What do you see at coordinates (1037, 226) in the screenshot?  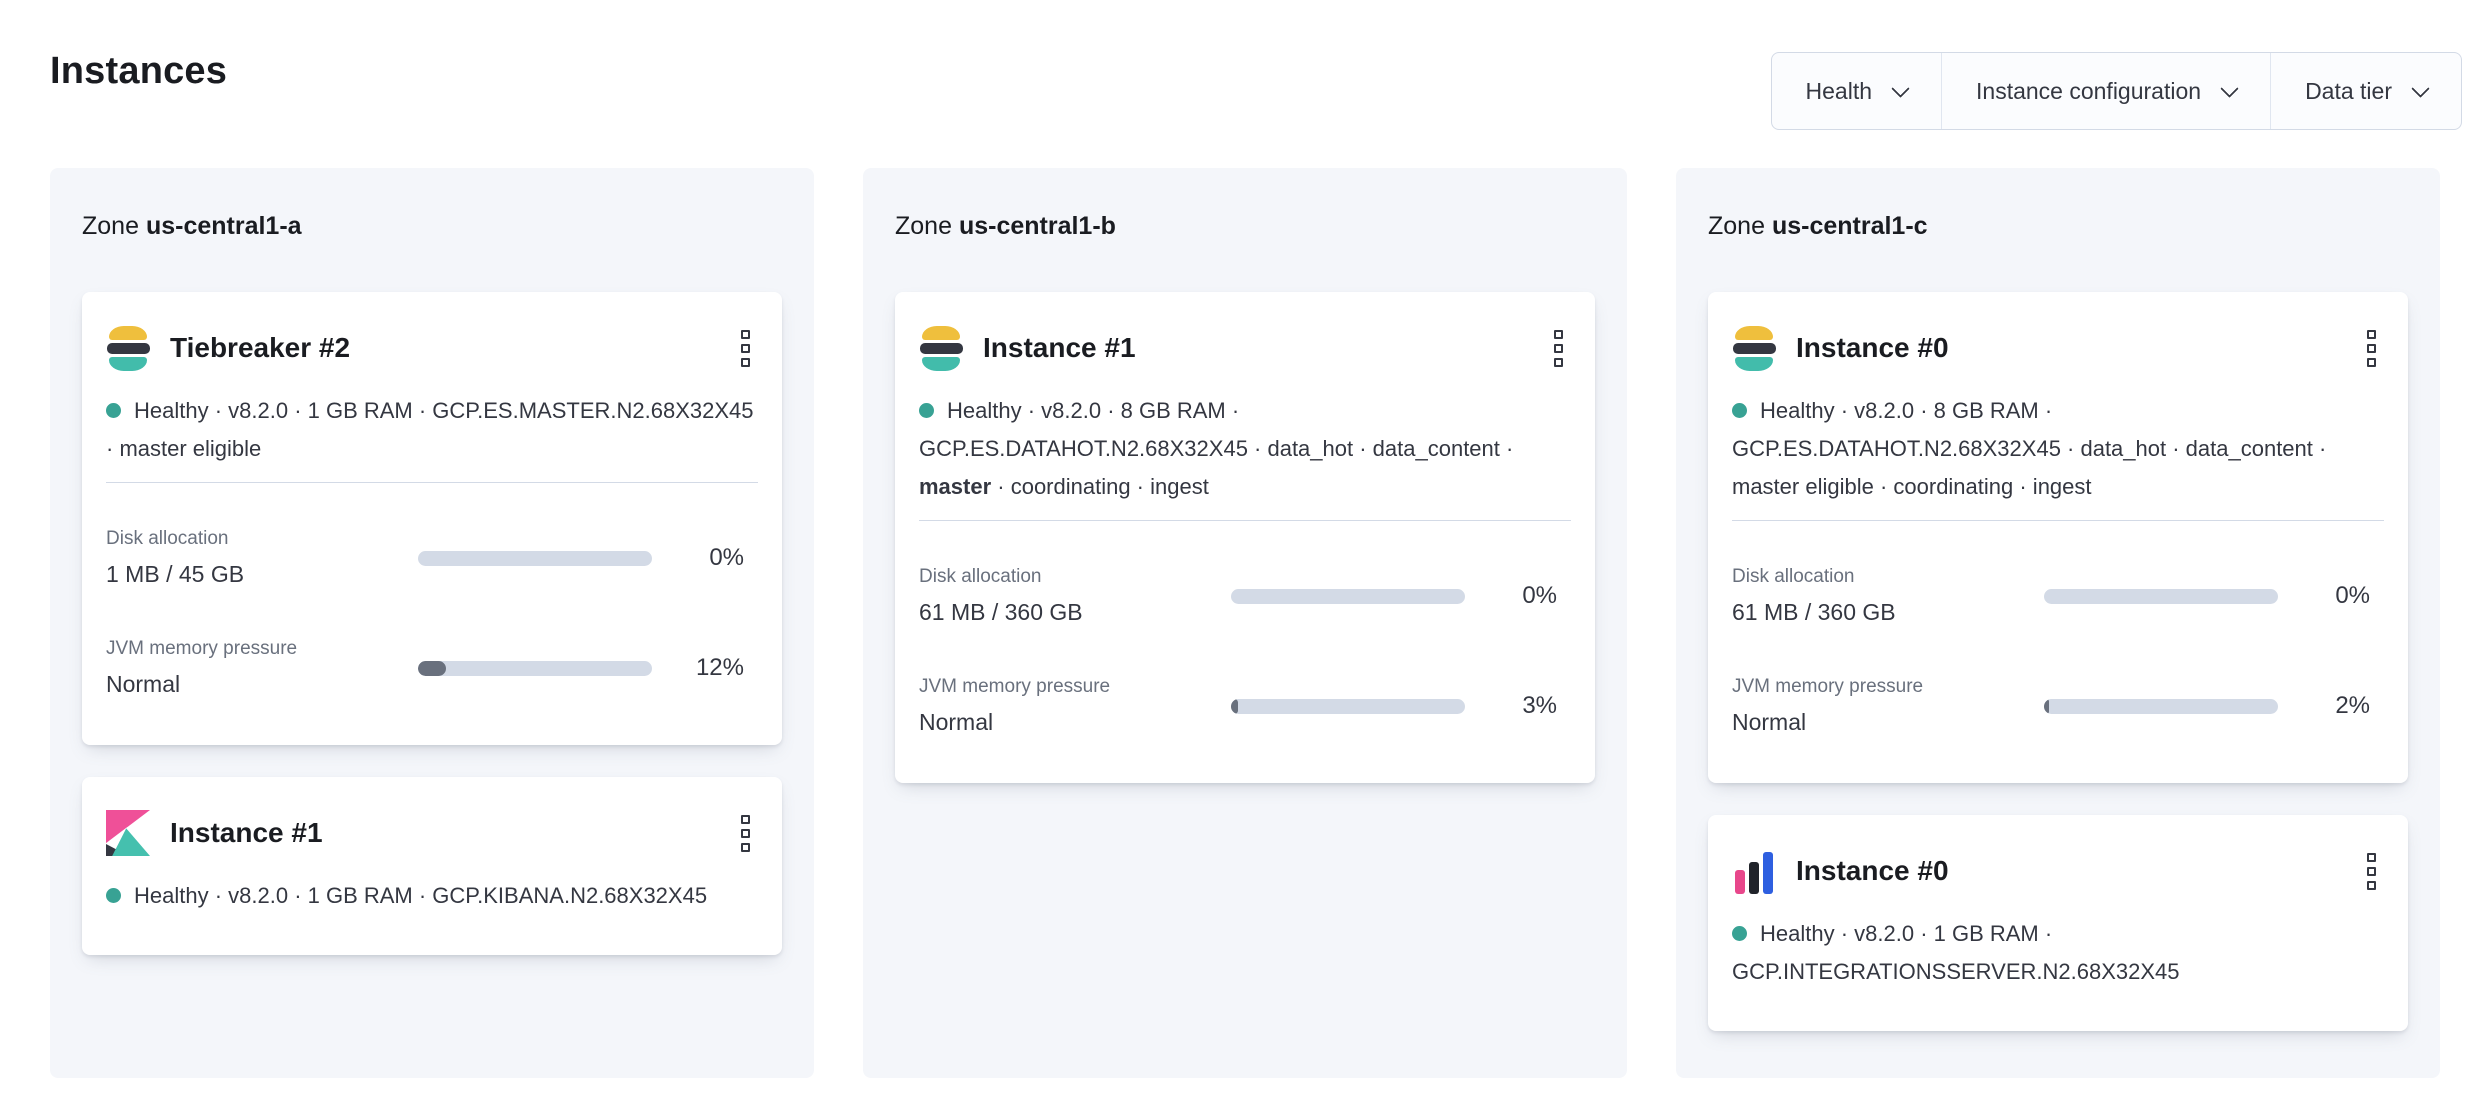 I see `zone-name: us-central1-b` at bounding box center [1037, 226].